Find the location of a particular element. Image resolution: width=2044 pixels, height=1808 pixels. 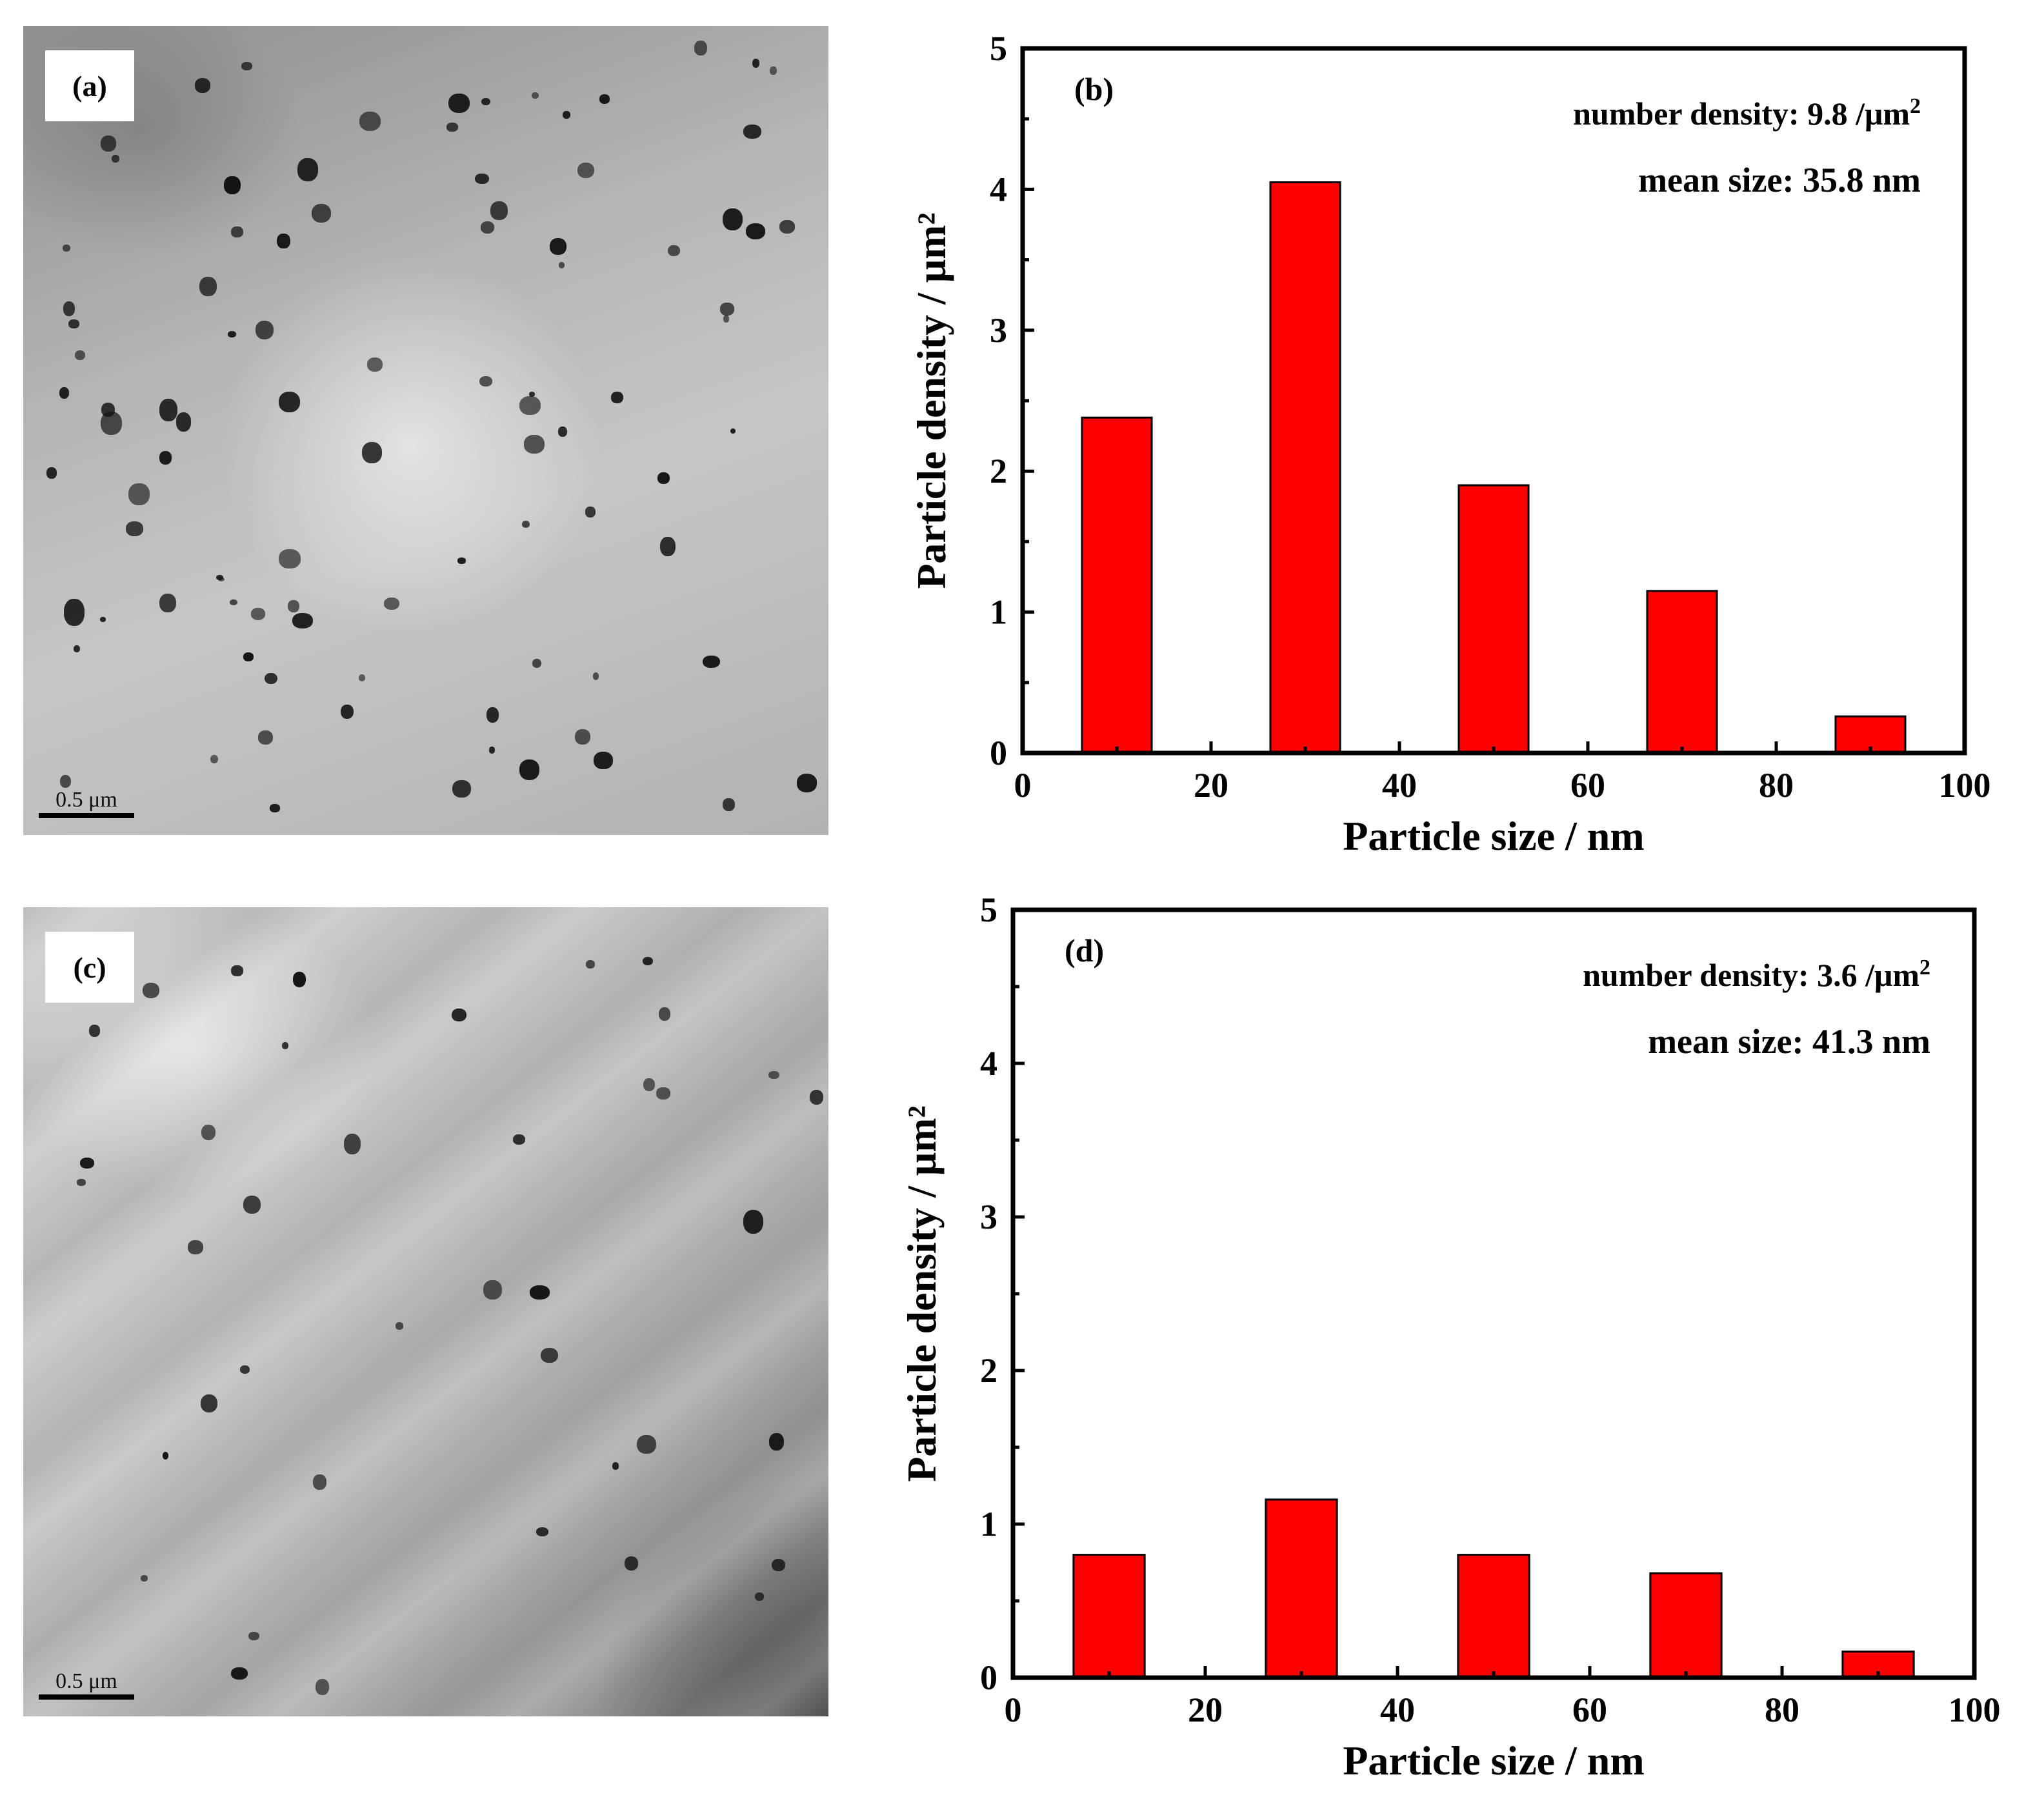

y-tick-label-b: 1 is located at coordinates (998, 612).